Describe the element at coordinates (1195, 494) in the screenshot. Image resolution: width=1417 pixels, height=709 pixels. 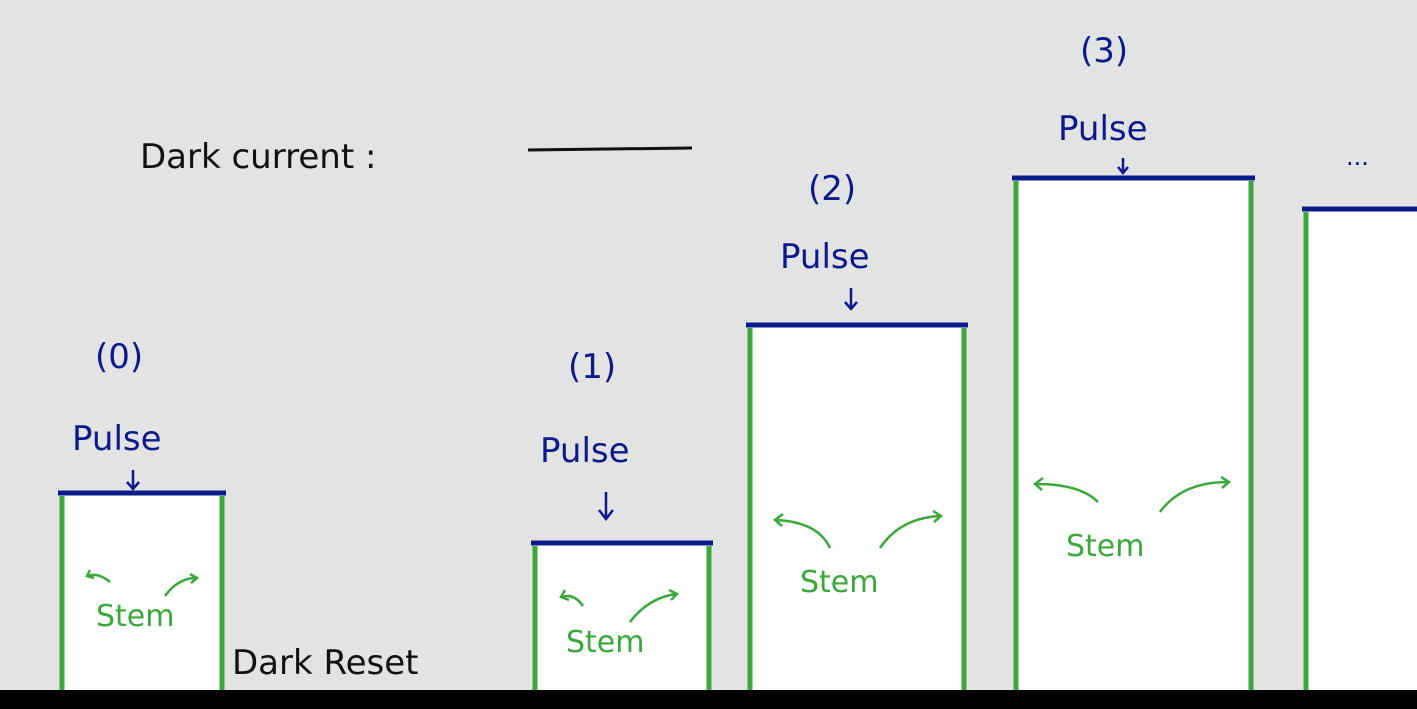
I see `pulse-3-stem-arrow-right` at that location.